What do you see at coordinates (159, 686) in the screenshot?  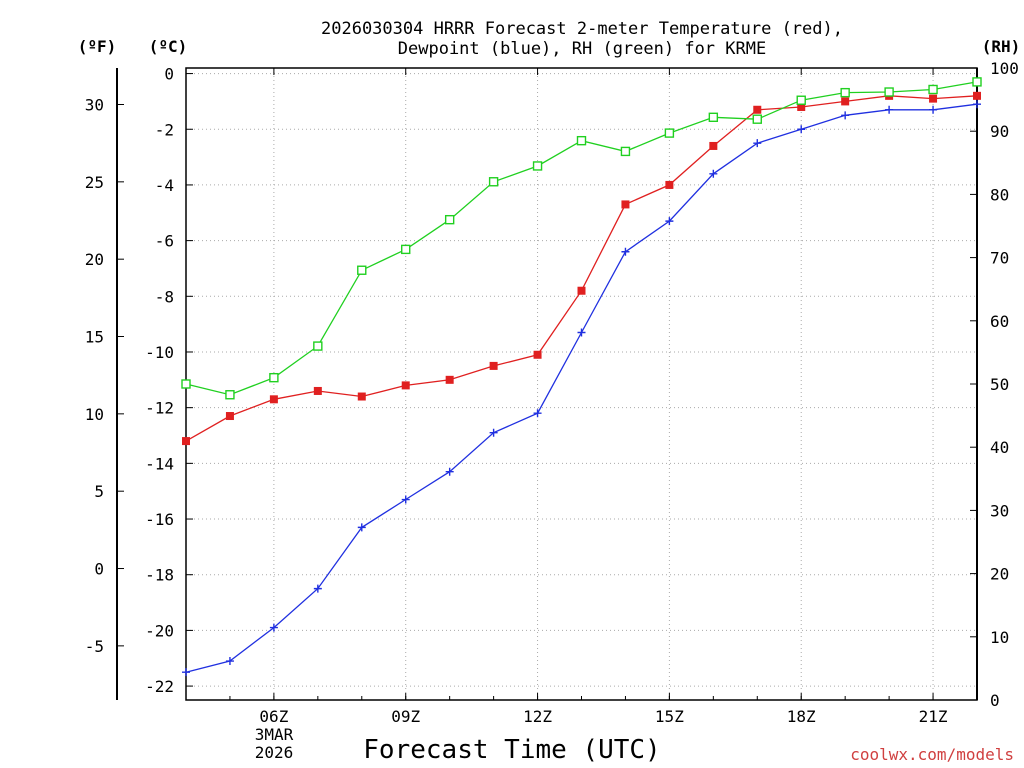 I see `celsius-tick-label: -22` at bounding box center [159, 686].